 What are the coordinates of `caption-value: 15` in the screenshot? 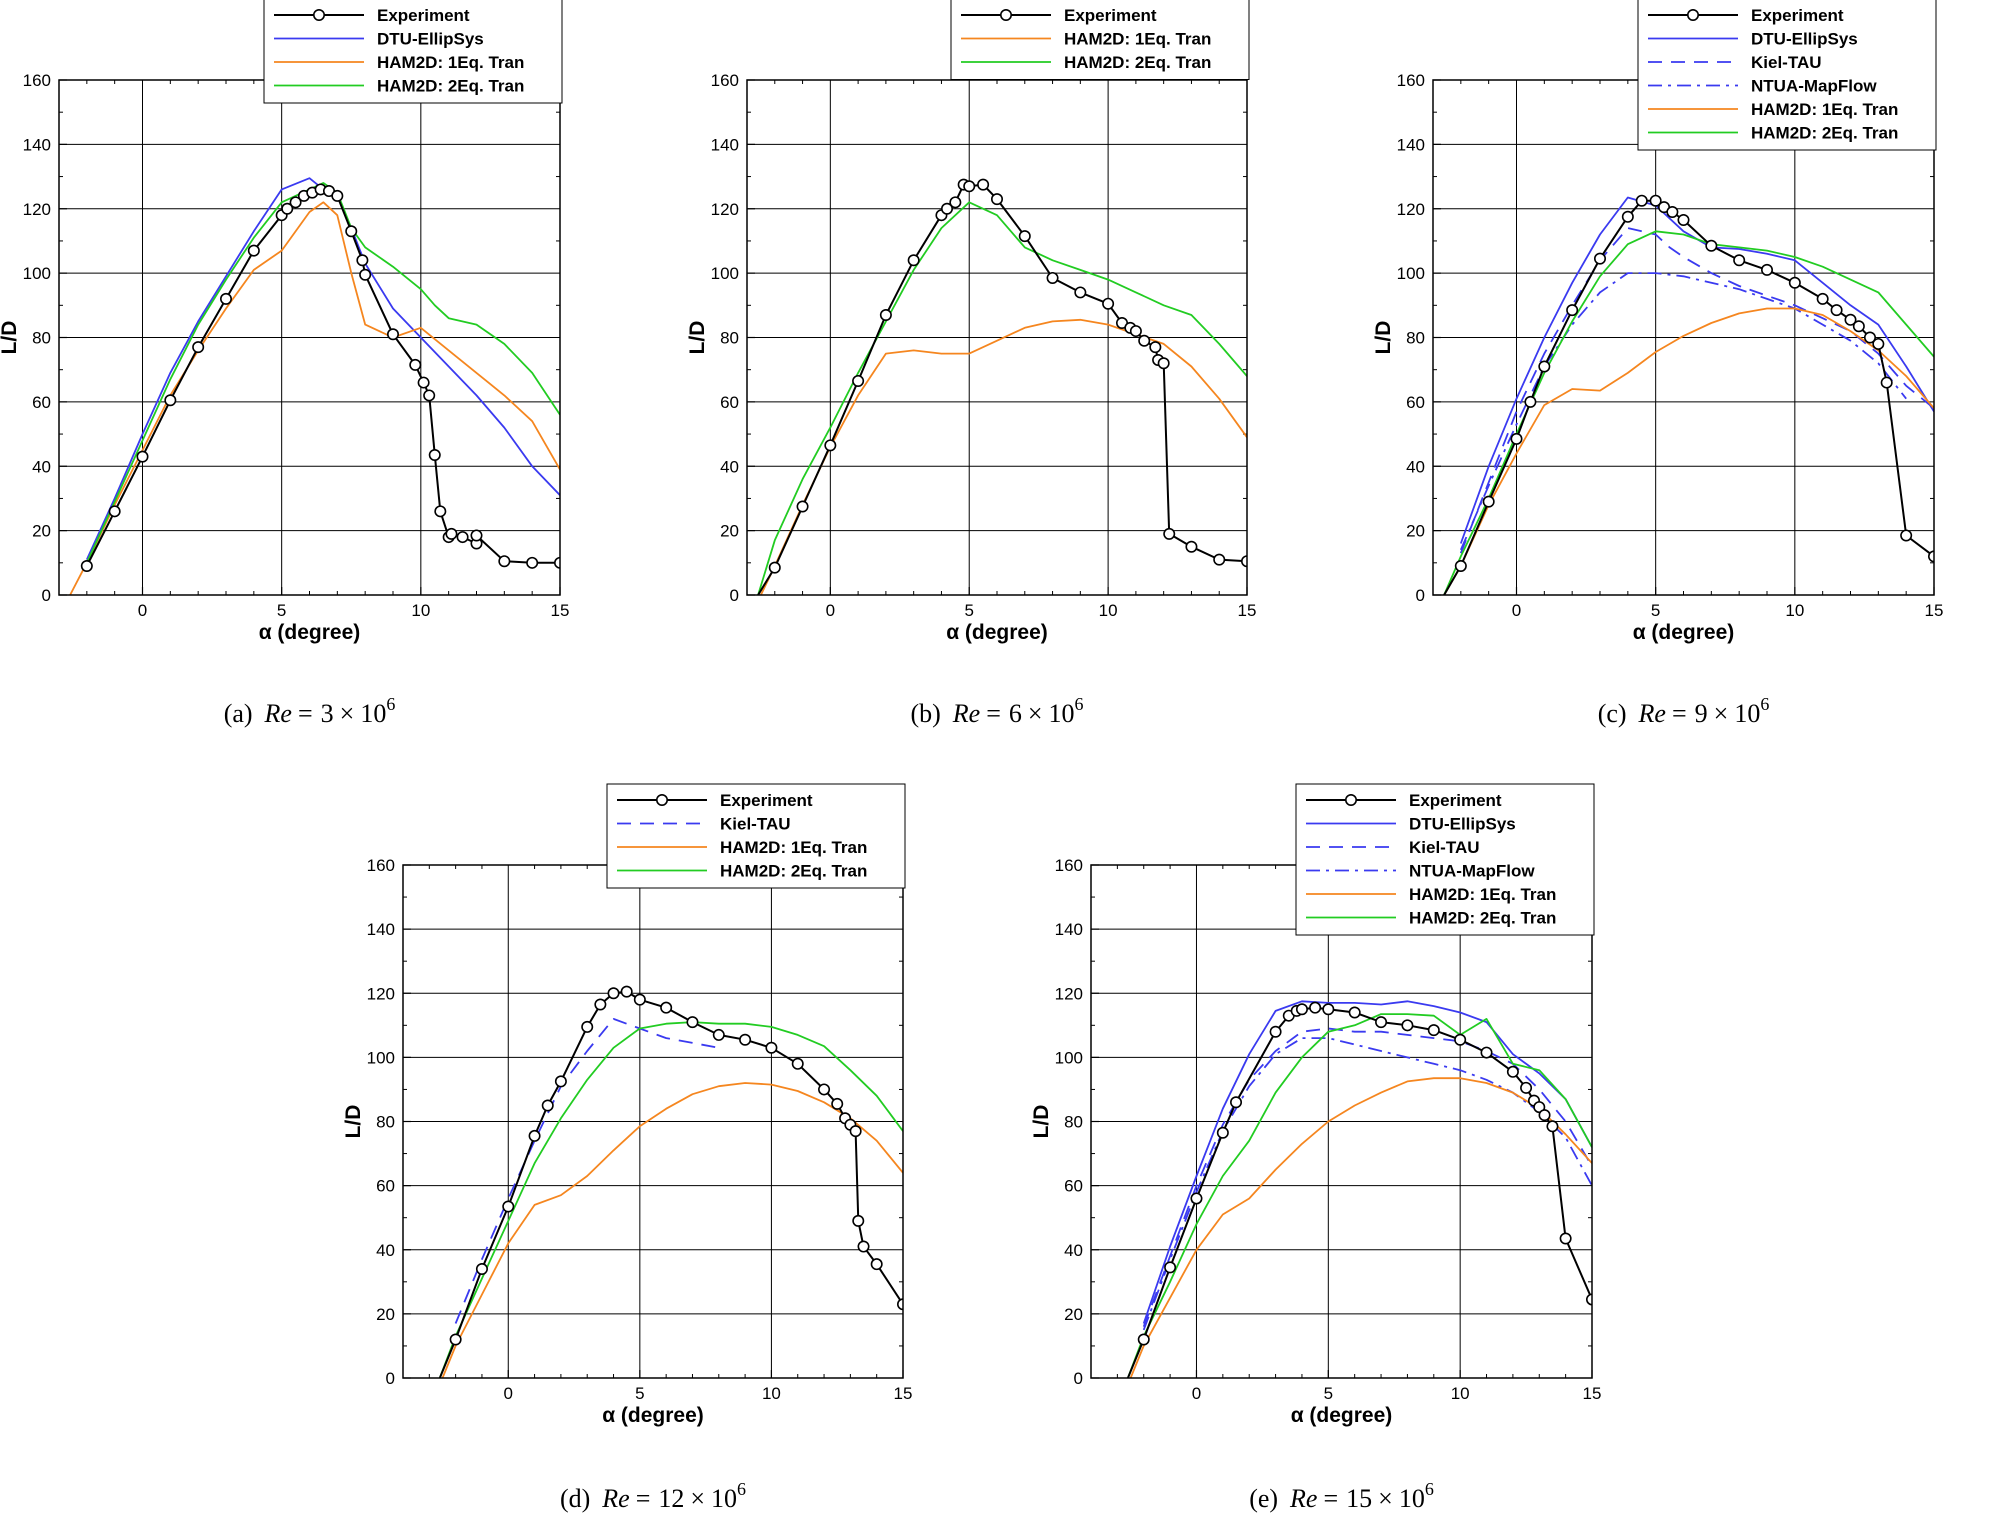 It's located at (1359, 1498).